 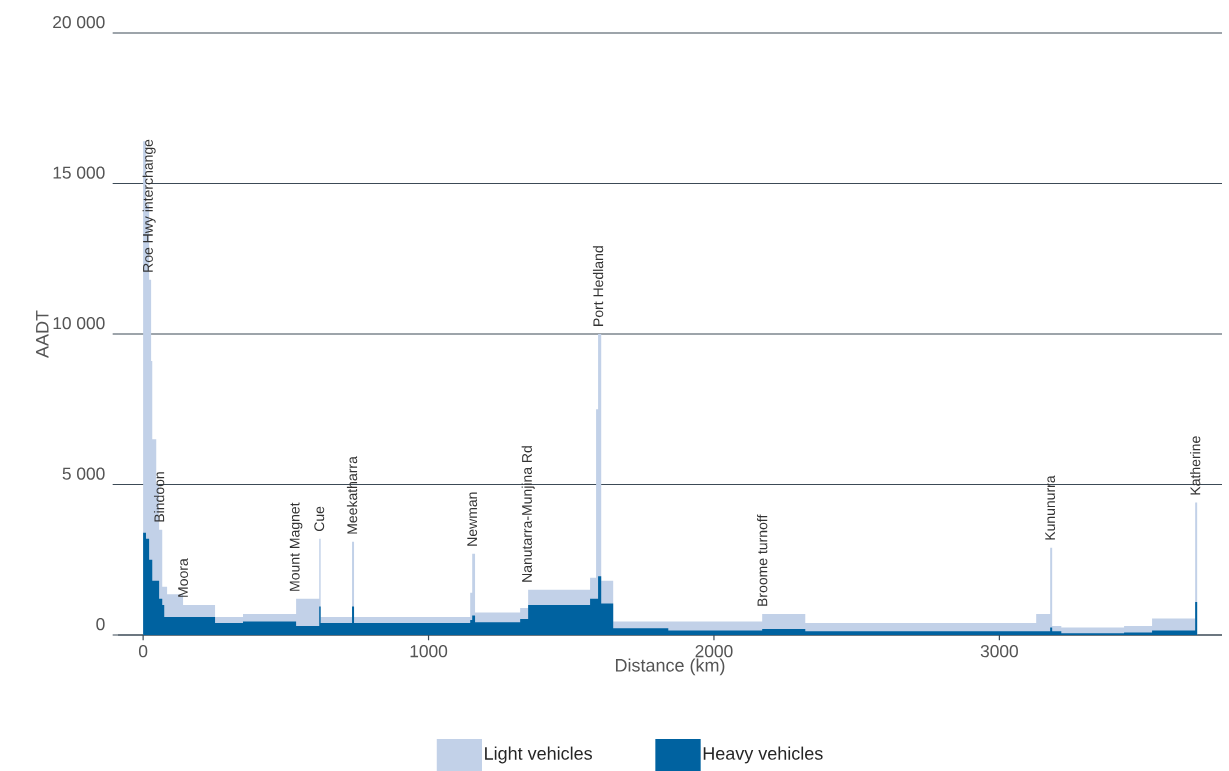 What do you see at coordinates (762, 560) in the screenshot?
I see `annotation: Broome turnoff` at bounding box center [762, 560].